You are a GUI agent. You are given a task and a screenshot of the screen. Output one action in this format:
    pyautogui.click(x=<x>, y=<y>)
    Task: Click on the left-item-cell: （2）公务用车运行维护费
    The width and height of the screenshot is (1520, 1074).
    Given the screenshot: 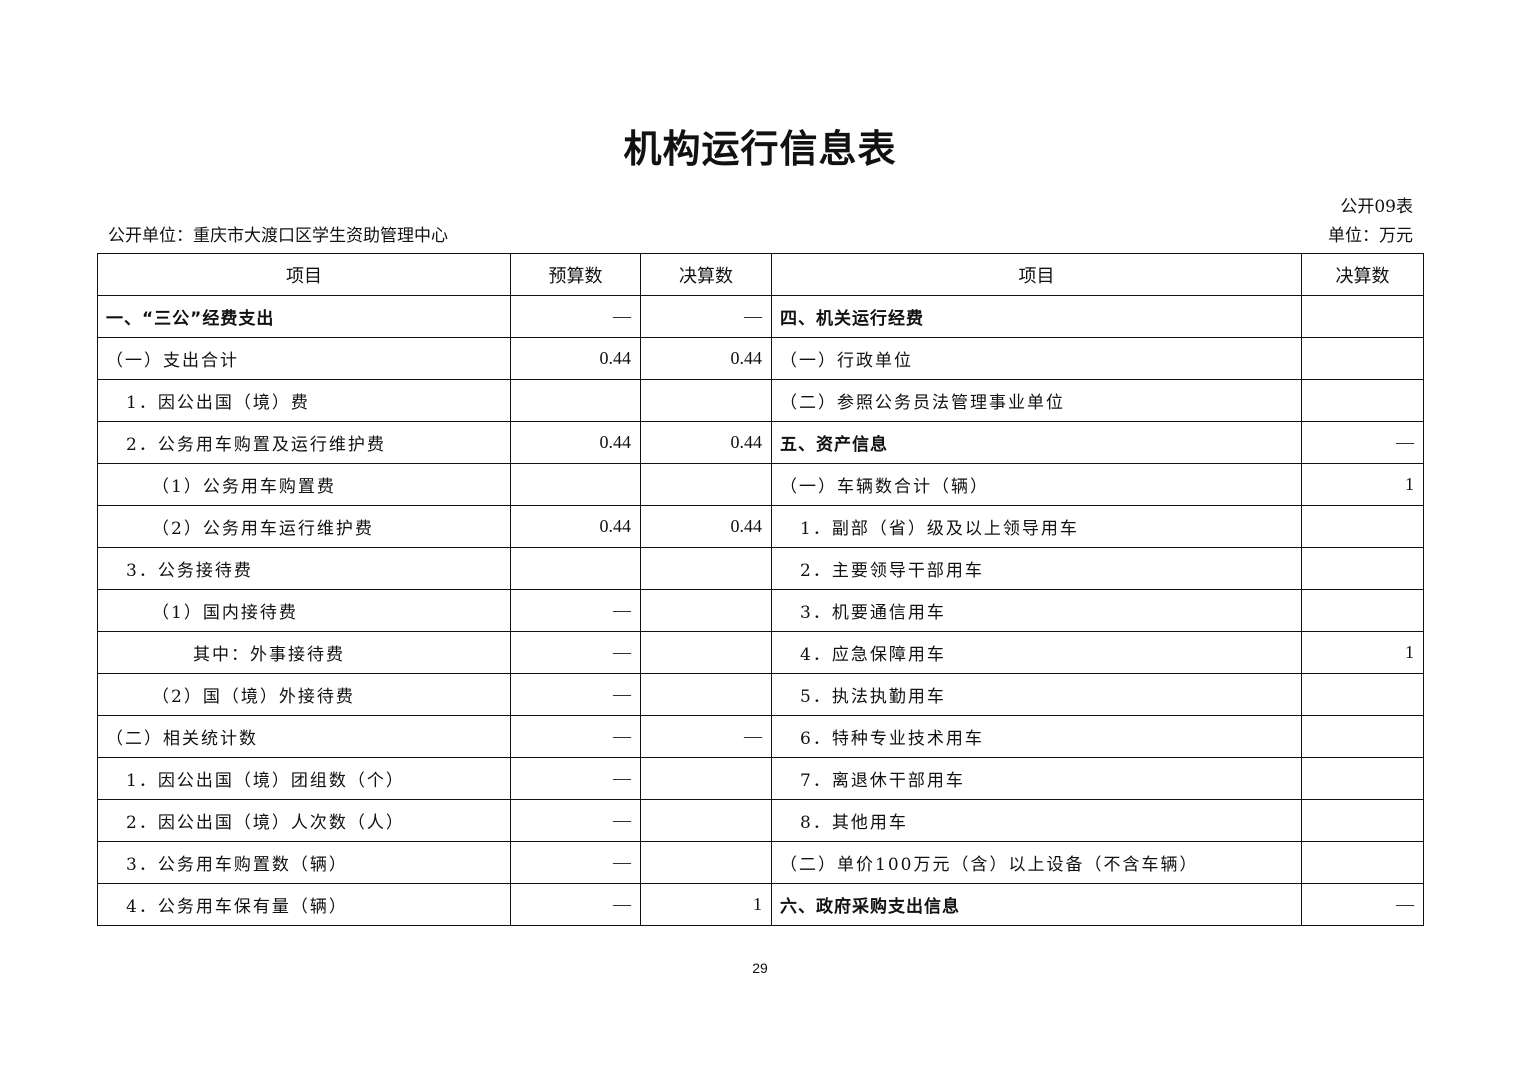 What is the action you would take?
    pyautogui.click(x=304, y=526)
    